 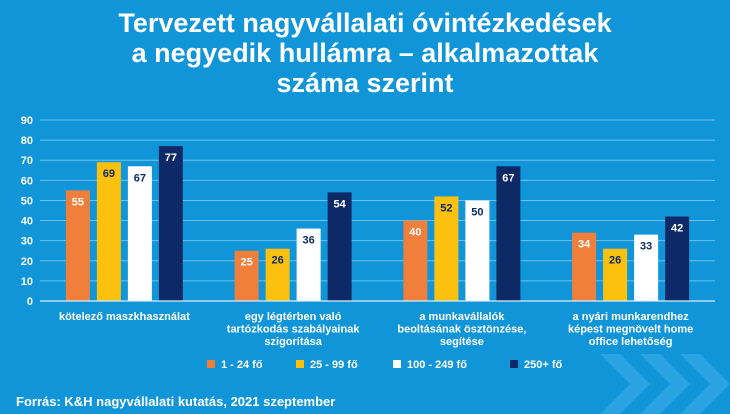 I want to click on y-tick-label: 90, so click(x=27, y=121).